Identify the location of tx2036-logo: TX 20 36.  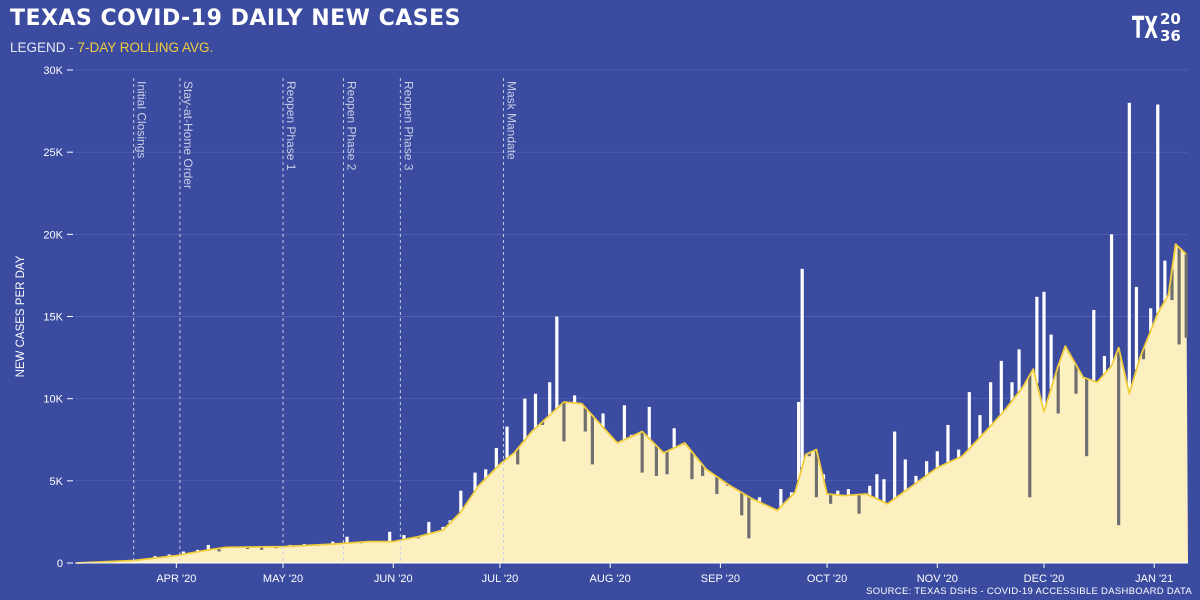
(1156, 27).